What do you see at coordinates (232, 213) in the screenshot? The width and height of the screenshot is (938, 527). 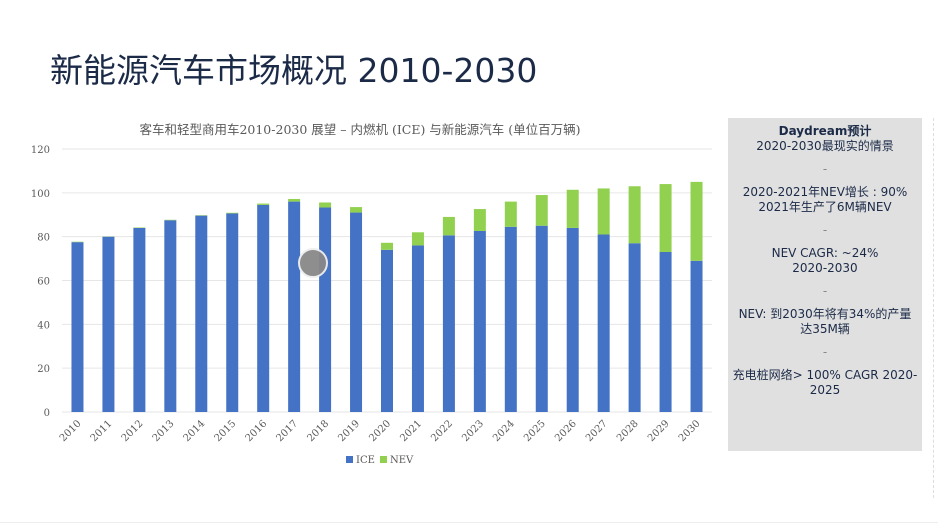 I see `bar-nev-2015` at bounding box center [232, 213].